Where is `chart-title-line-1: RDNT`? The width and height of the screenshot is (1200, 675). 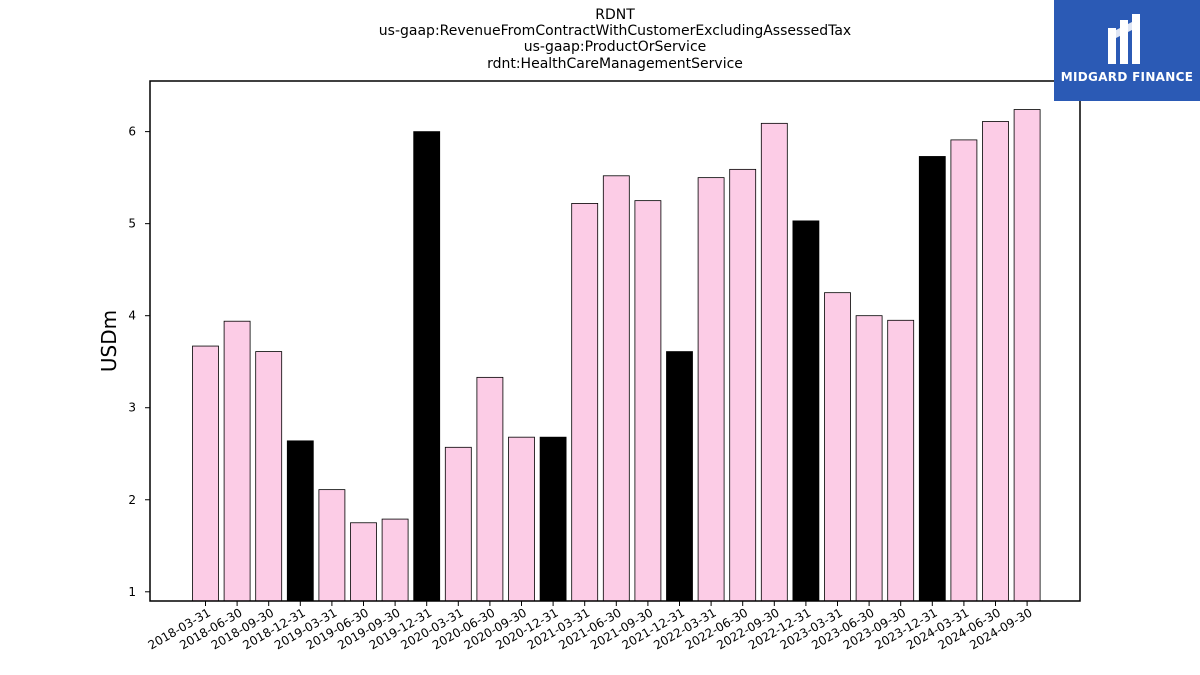 chart-title-line-1: RDNT is located at coordinates (615, 15).